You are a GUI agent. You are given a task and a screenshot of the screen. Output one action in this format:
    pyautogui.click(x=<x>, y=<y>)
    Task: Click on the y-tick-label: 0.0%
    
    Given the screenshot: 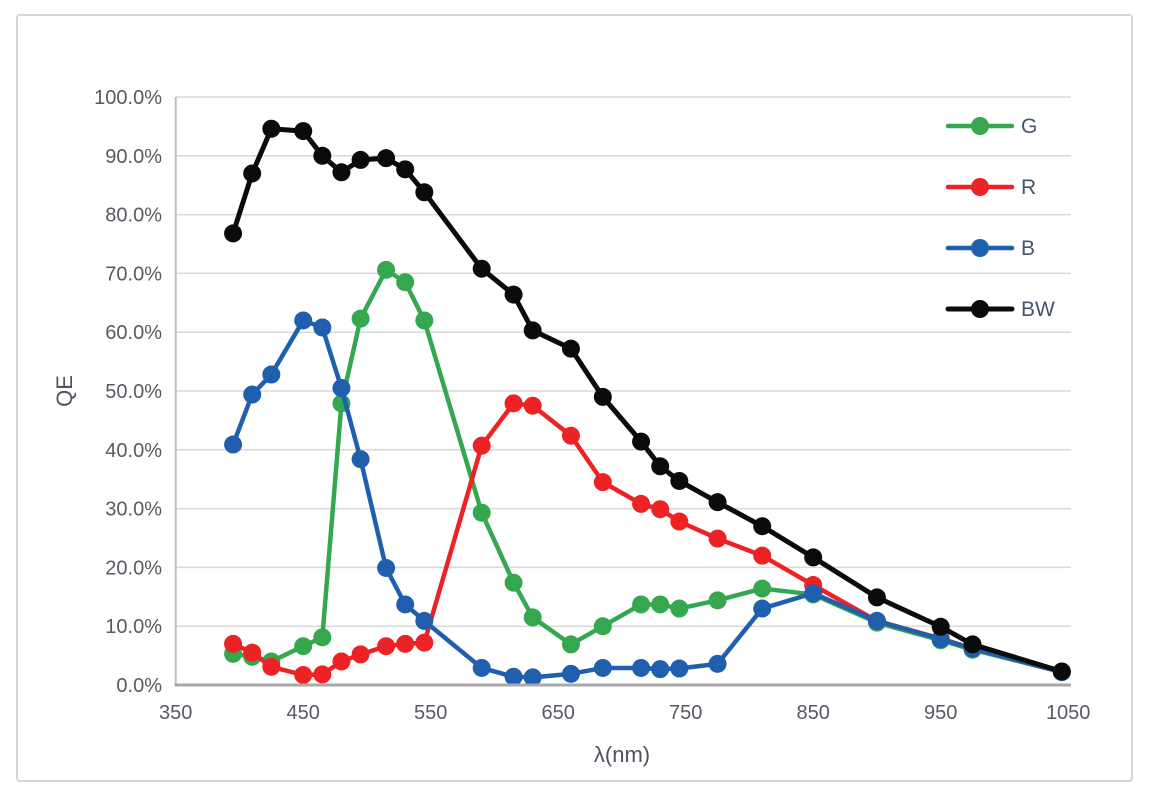 What is the action you would take?
    pyautogui.click(x=139, y=686)
    